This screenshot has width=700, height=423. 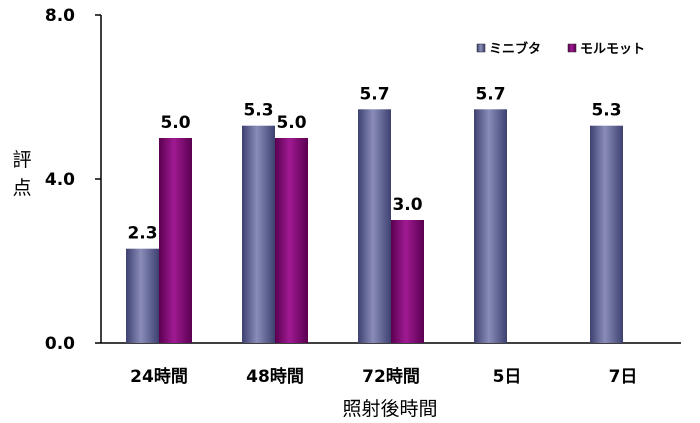 What do you see at coordinates (407, 205) in the screenshot?
I see `data-label: 3.0` at bounding box center [407, 205].